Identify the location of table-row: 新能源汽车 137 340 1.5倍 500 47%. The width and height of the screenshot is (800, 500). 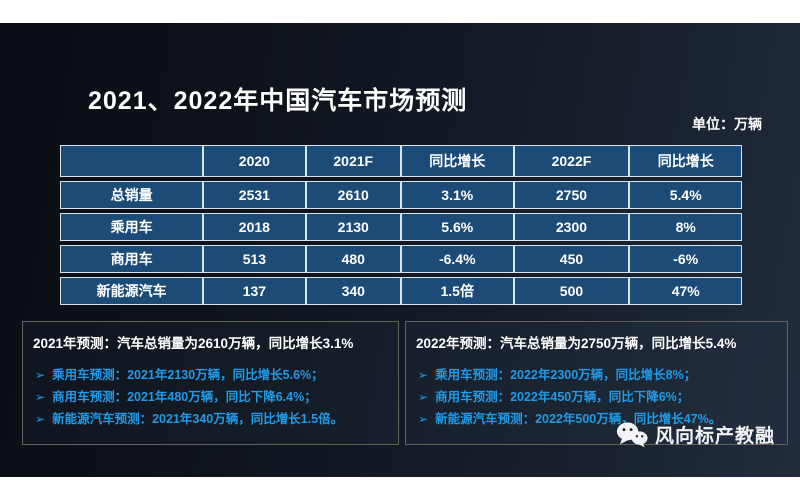
(401, 291).